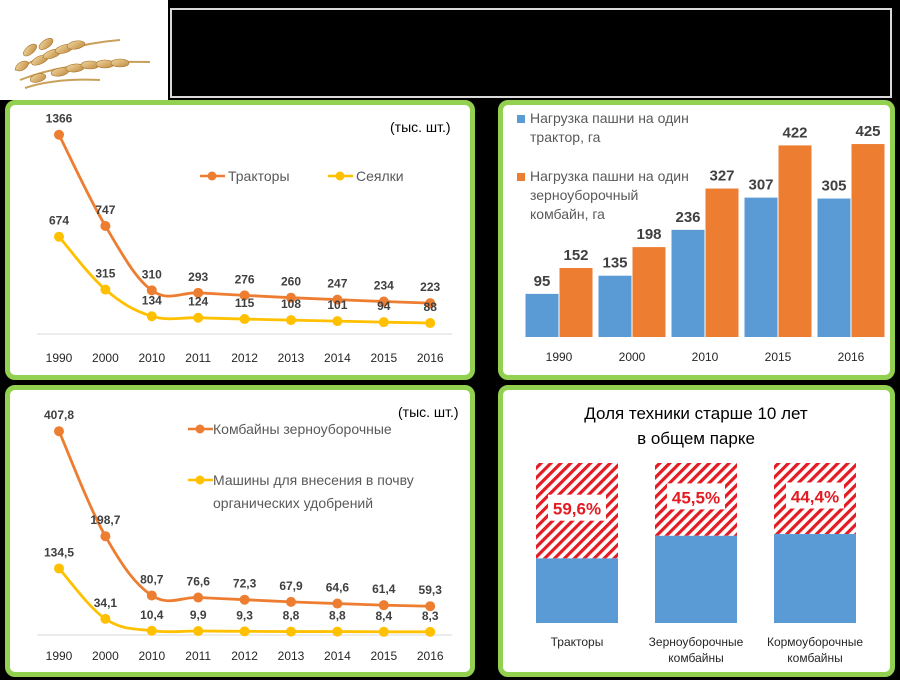 This screenshot has height=680, width=900. I want to click on data-label: 76,6, so click(199, 582).